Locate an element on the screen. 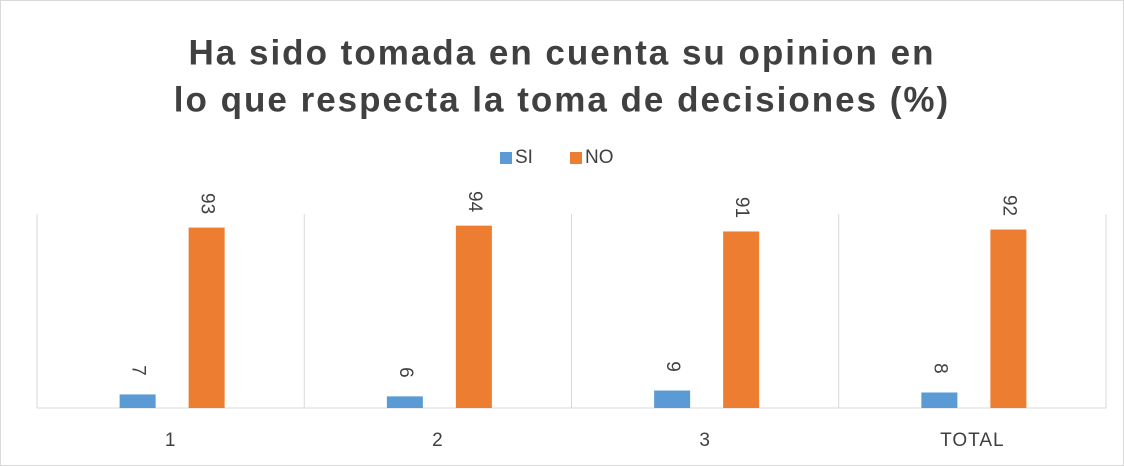  data-label: 8 is located at coordinates (939, 368).